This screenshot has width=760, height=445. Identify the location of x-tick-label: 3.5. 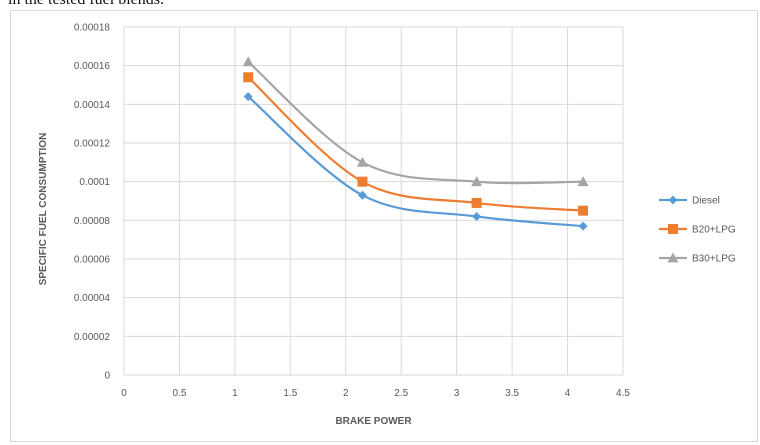
(512, 393).